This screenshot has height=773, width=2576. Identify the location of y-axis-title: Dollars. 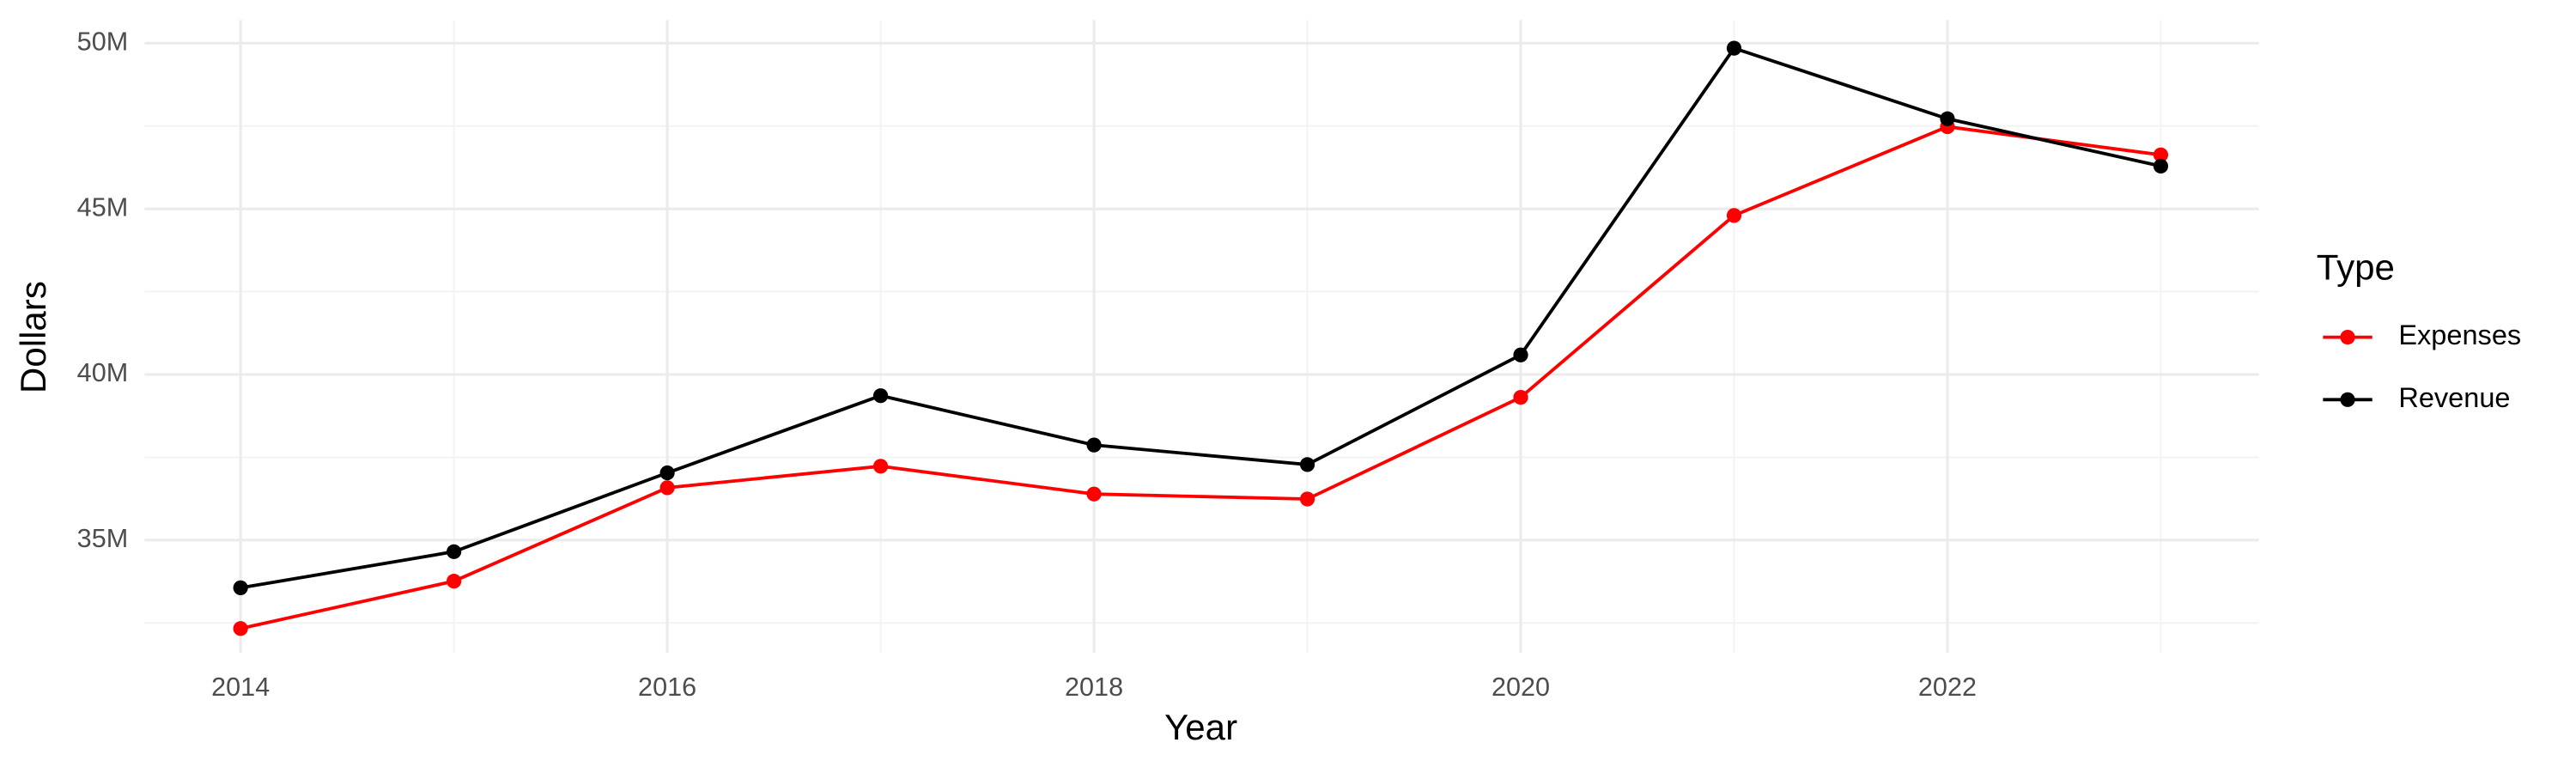
(33, 337).